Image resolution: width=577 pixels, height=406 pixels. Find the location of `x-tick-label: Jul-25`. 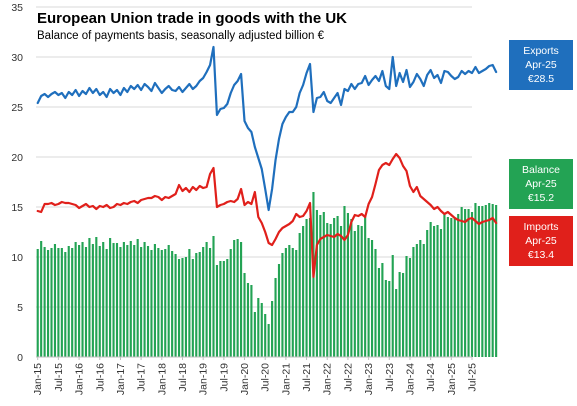

x-tick-label: Jul-25 is located at coordinates (473, 377).